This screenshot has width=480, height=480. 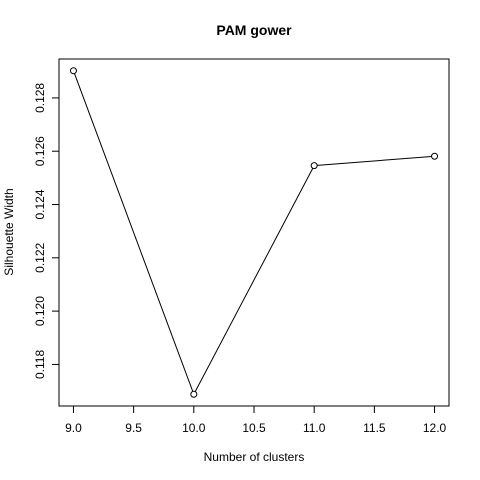 What do you see at coordinates (254, 30) in the screenshot?
I see `chart-title: PAM gower` at bounding box center [254, 30].